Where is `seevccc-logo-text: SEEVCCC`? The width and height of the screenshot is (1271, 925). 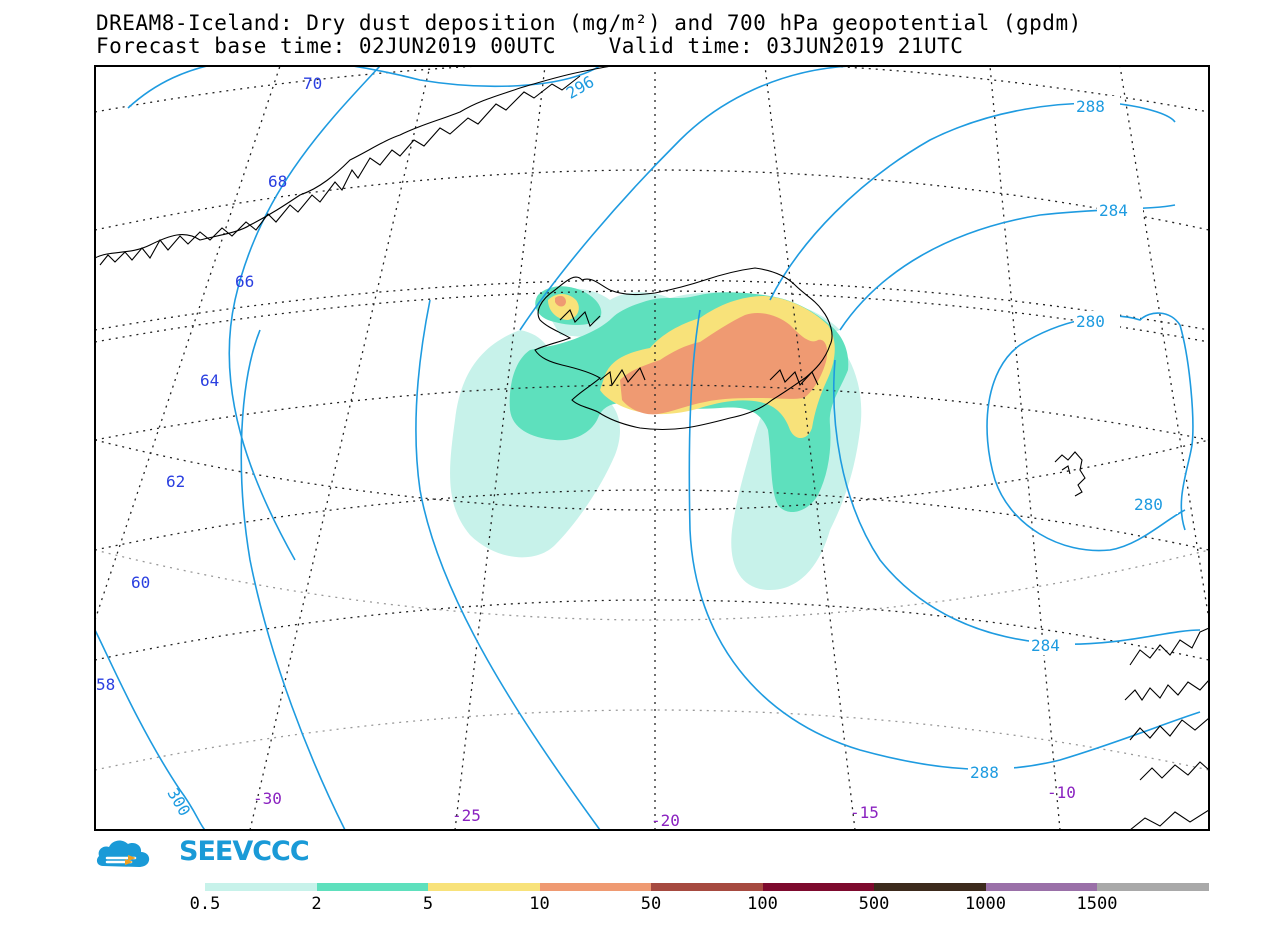 seevccc-logo-text: SEEVCCC is located at coordinates (244, 851).